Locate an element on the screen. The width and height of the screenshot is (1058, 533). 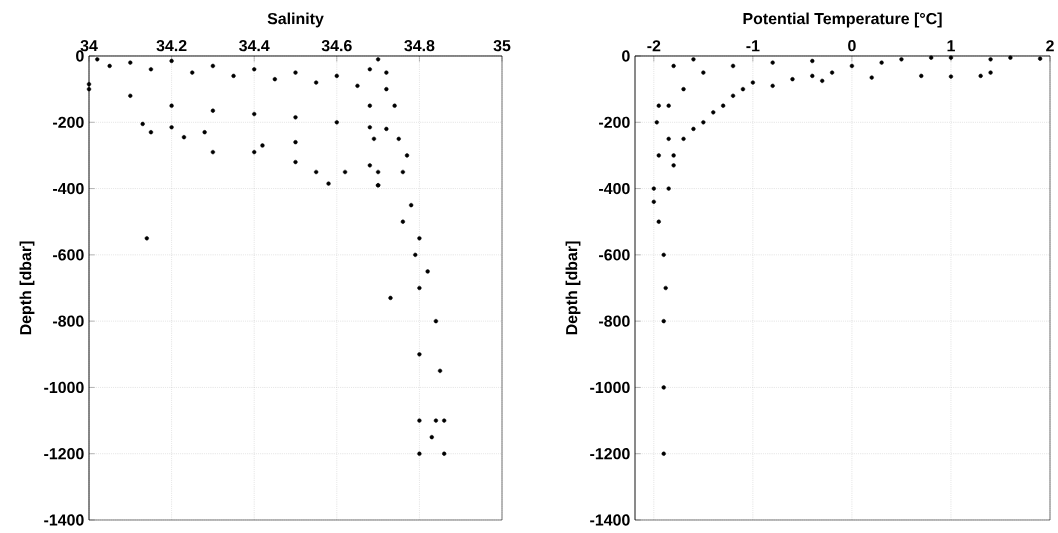
x-tick-label: 34.8 is located at coordinates (419, 46).